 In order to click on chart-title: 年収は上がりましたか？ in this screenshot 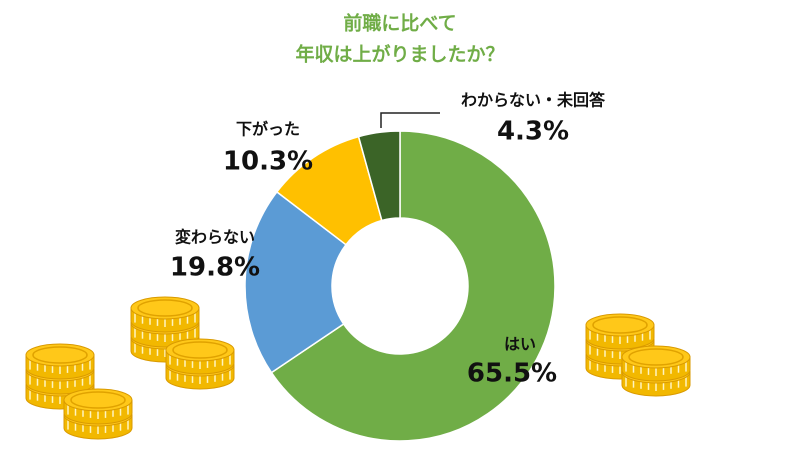, I will do `click(399, 54)`.